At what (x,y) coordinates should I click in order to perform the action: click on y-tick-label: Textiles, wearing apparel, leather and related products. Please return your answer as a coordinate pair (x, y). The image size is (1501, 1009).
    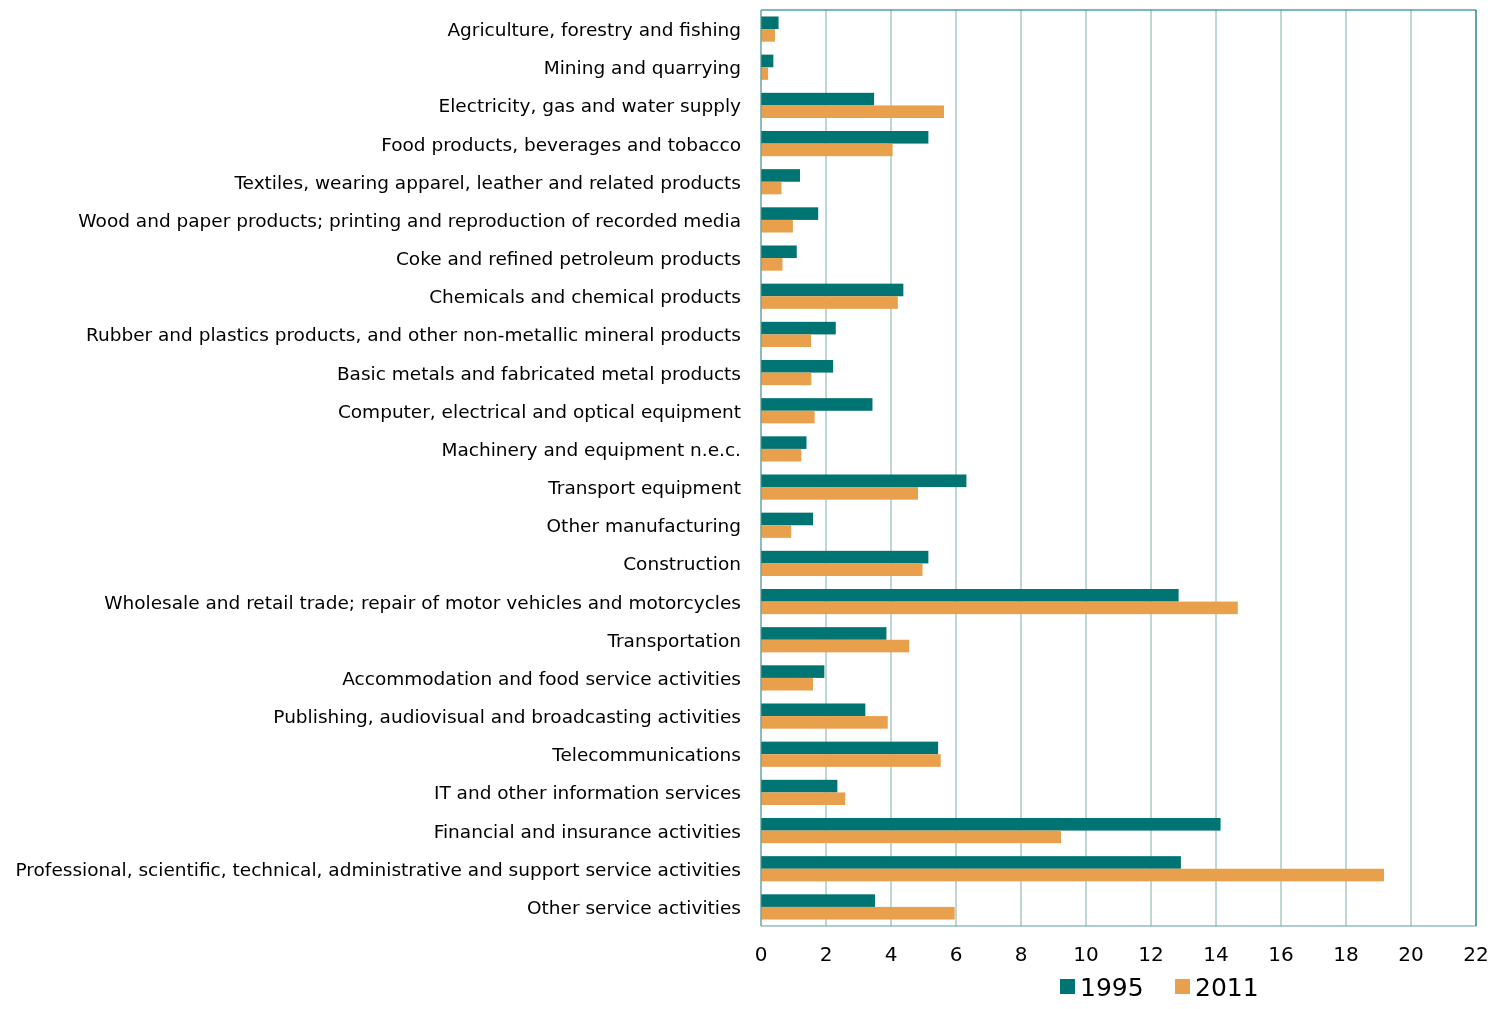
    Looking at the image, I should click on (487, 182).